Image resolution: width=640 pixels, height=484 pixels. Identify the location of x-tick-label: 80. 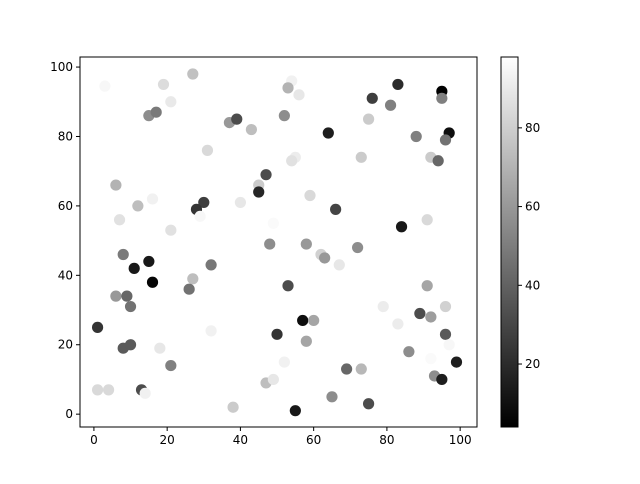
(386, 440).